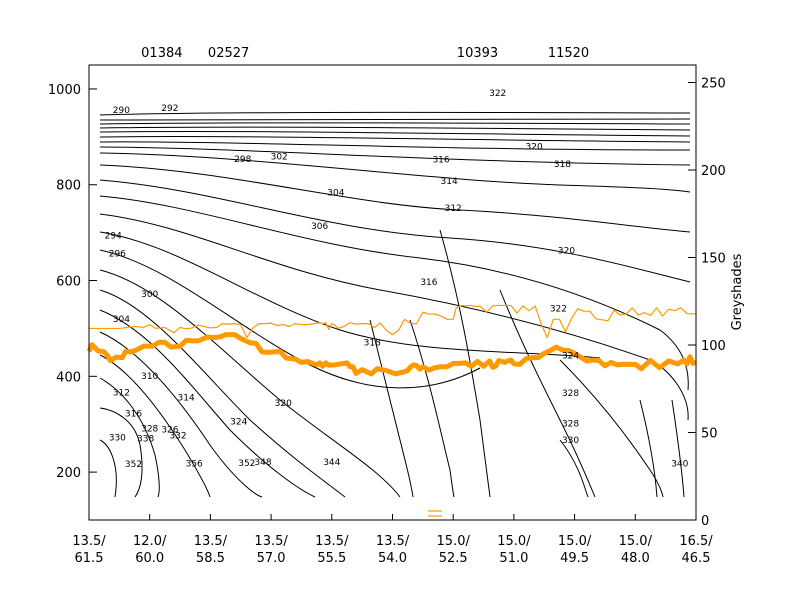  Describe the element at coordinates (713, 259) in the screenshot. I see `right-tick-label: 150` at that location.